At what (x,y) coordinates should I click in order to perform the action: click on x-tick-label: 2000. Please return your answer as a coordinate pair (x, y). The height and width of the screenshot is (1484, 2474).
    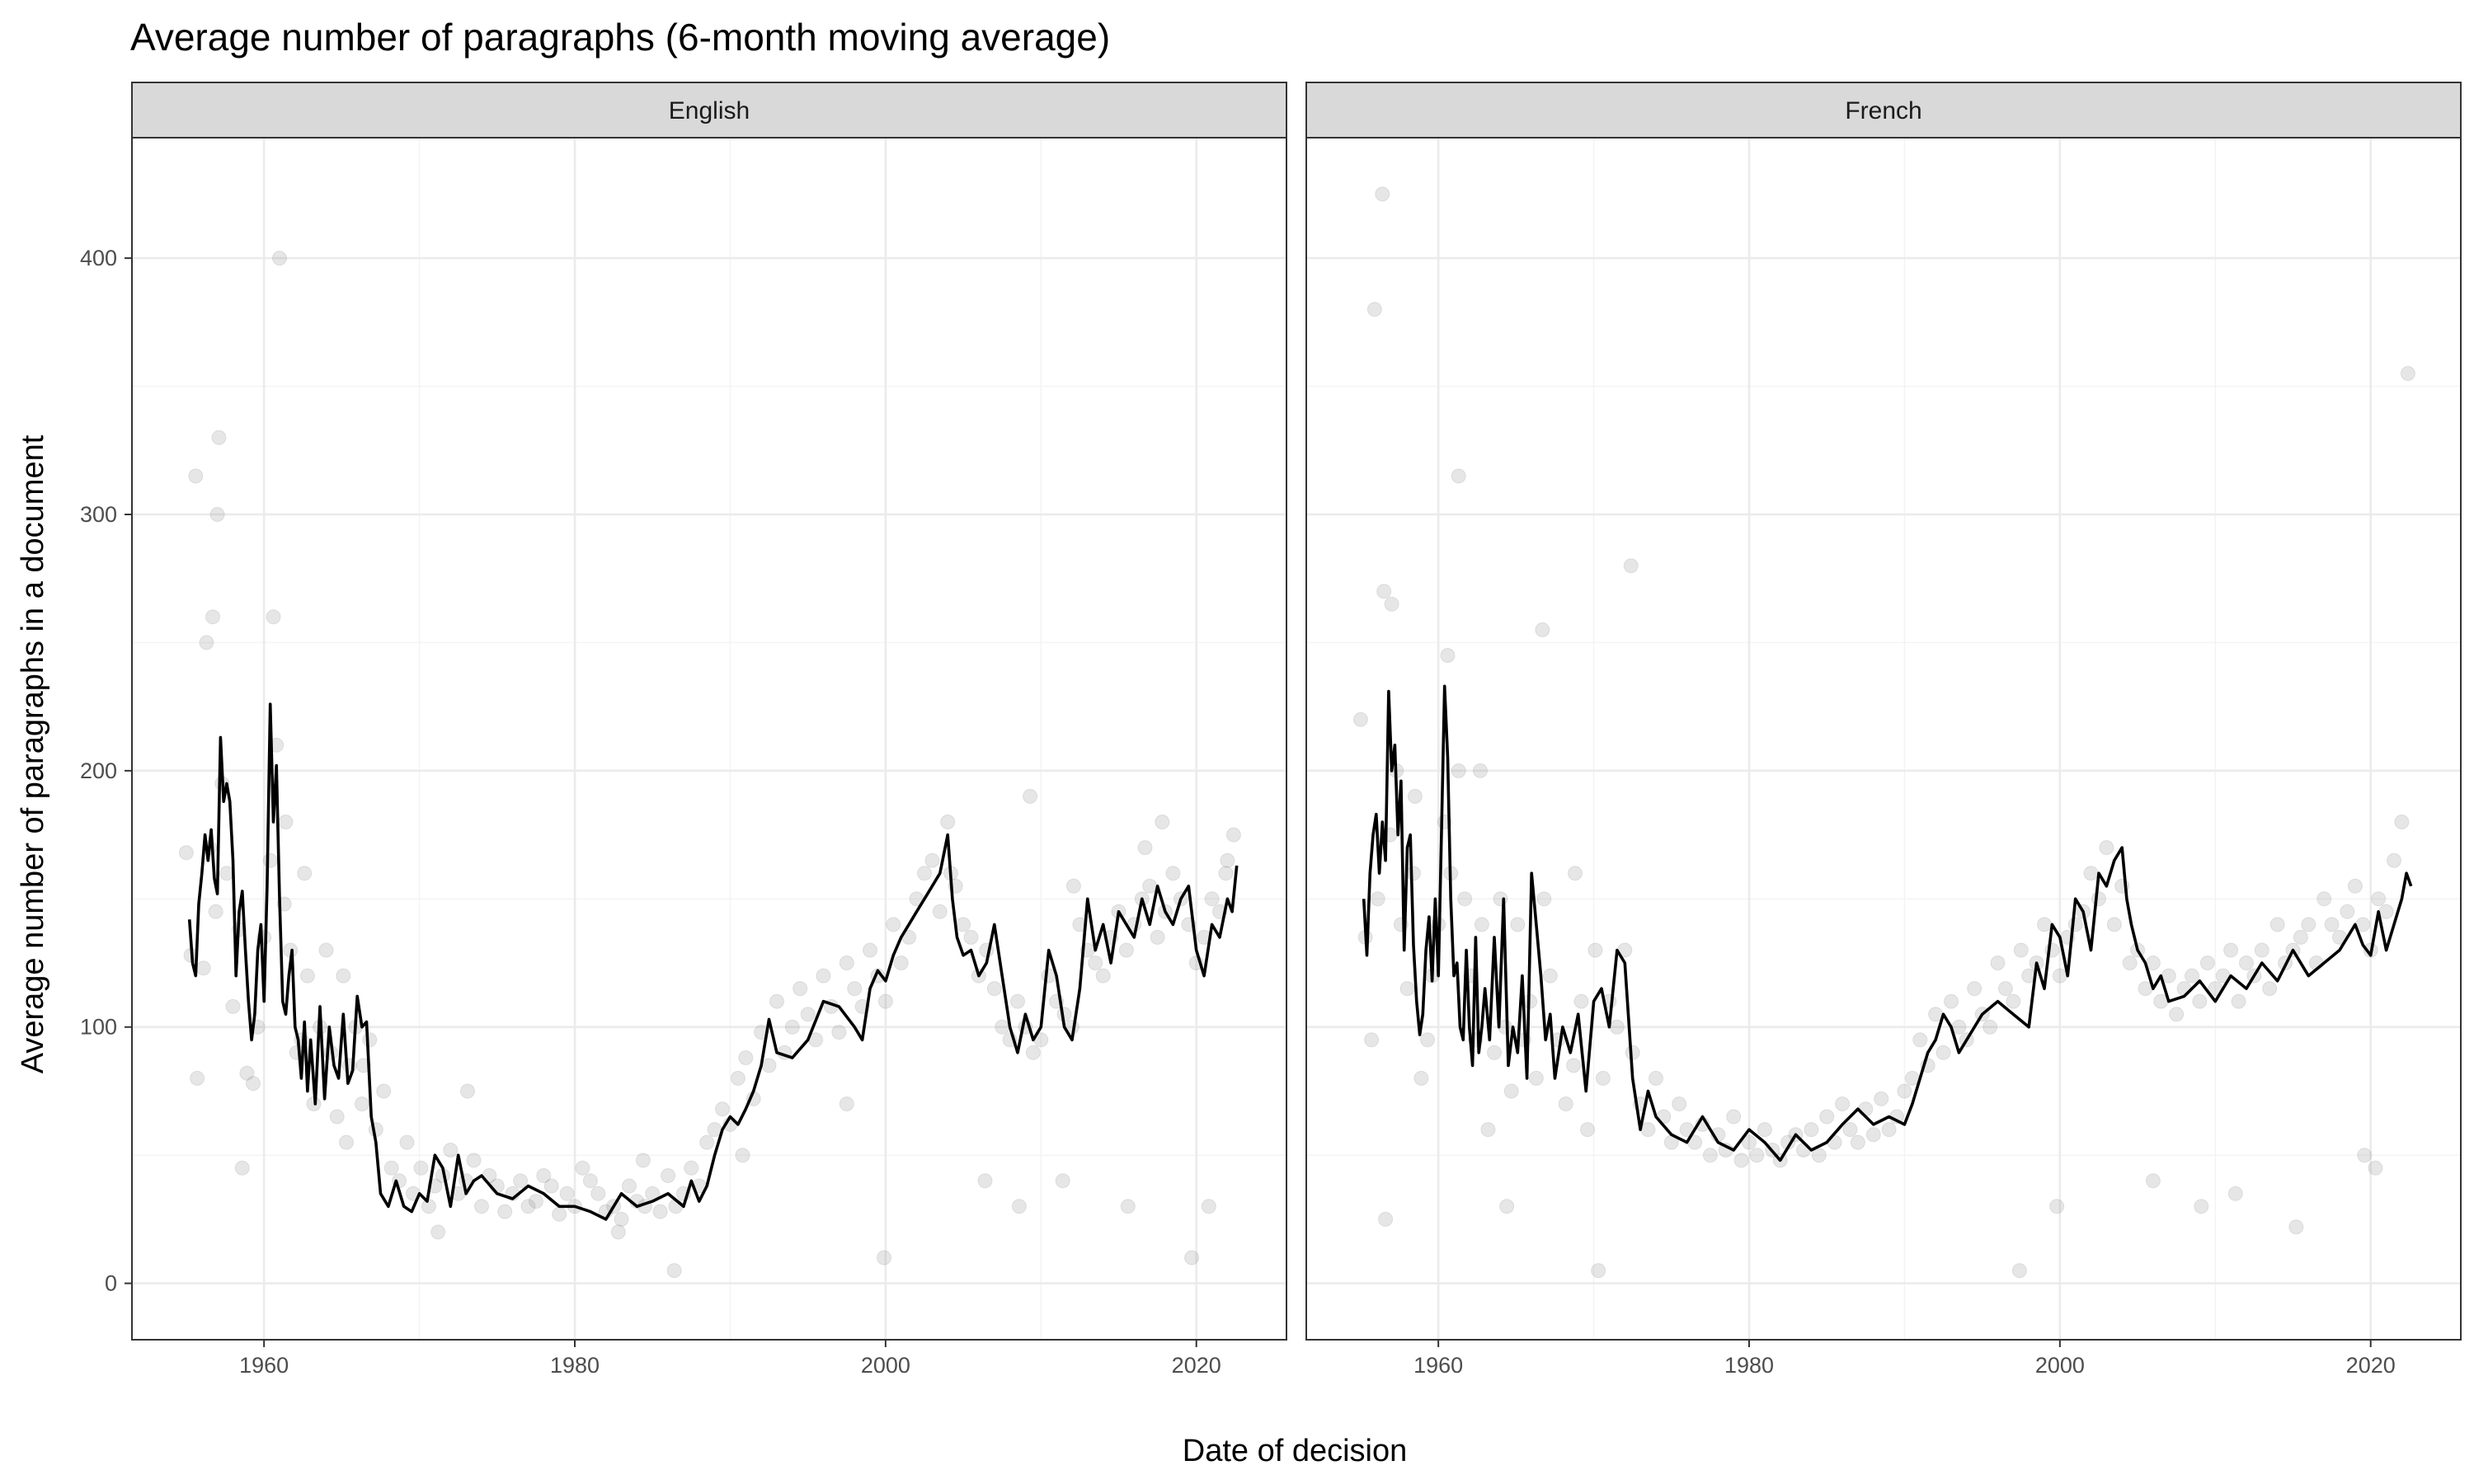
    Looking at the image, I should click on (885, 1365).